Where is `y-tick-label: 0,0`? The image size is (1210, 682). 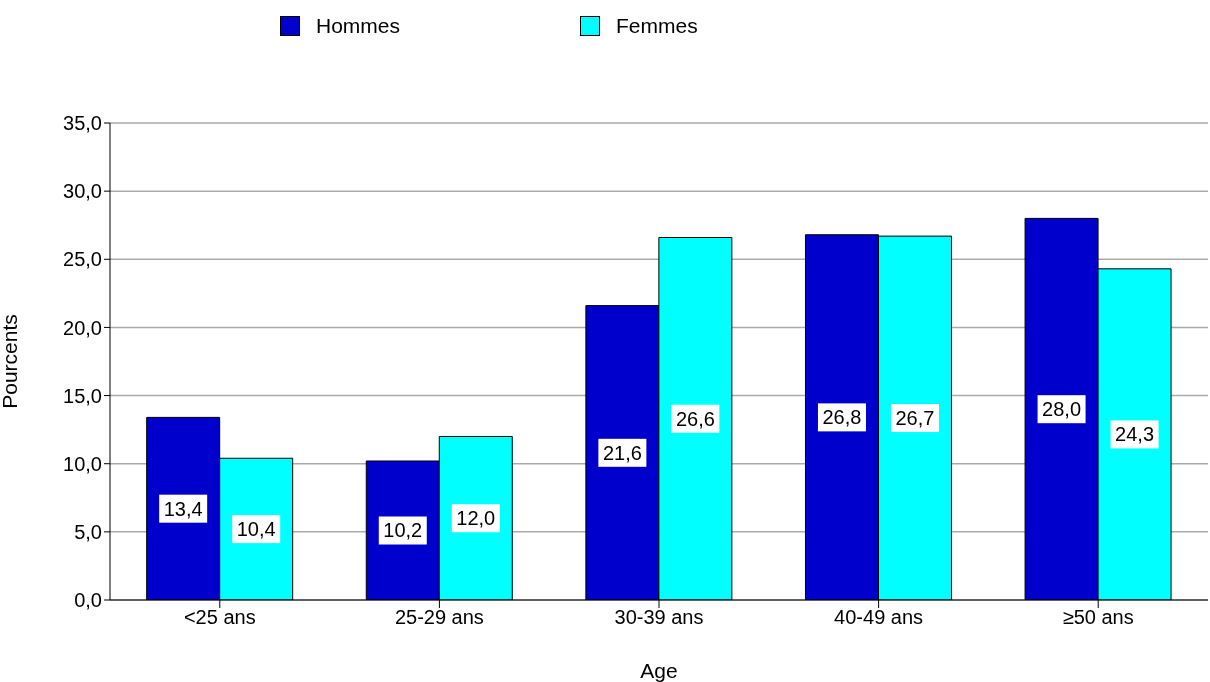
y-tick-label: 0,0 is located at coordinates (88, 600).